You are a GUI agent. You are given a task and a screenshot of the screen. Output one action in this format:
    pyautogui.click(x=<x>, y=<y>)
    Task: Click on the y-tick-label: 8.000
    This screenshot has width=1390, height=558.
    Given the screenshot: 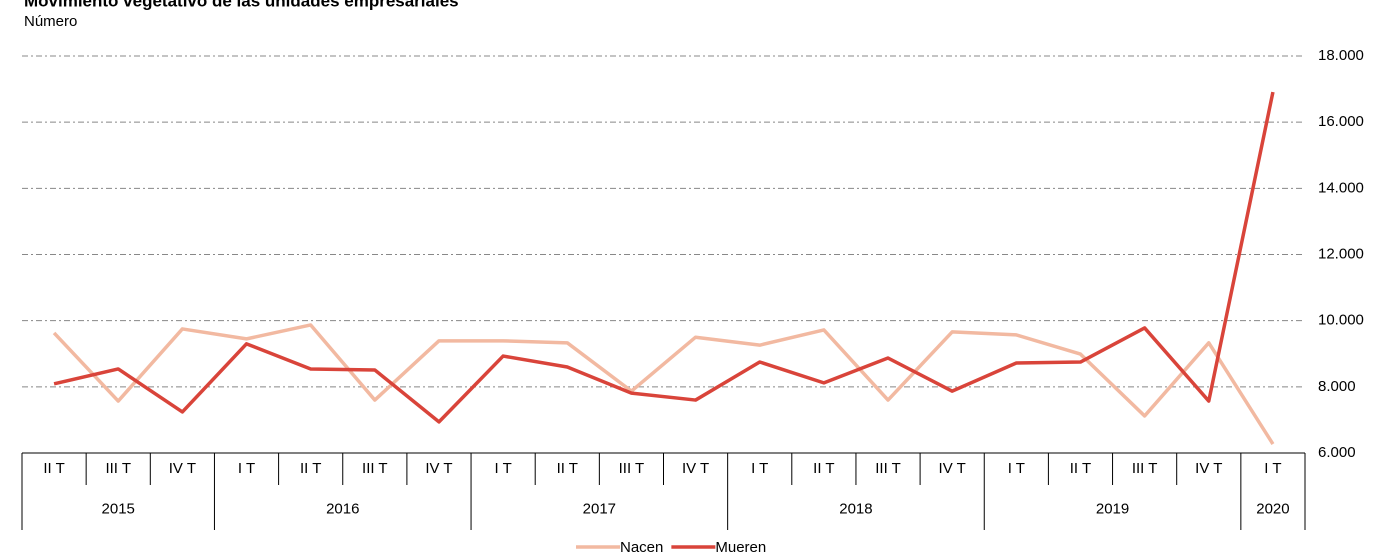 What is the action you would take?
    pyautogui.click(x=1337, y=386)
    